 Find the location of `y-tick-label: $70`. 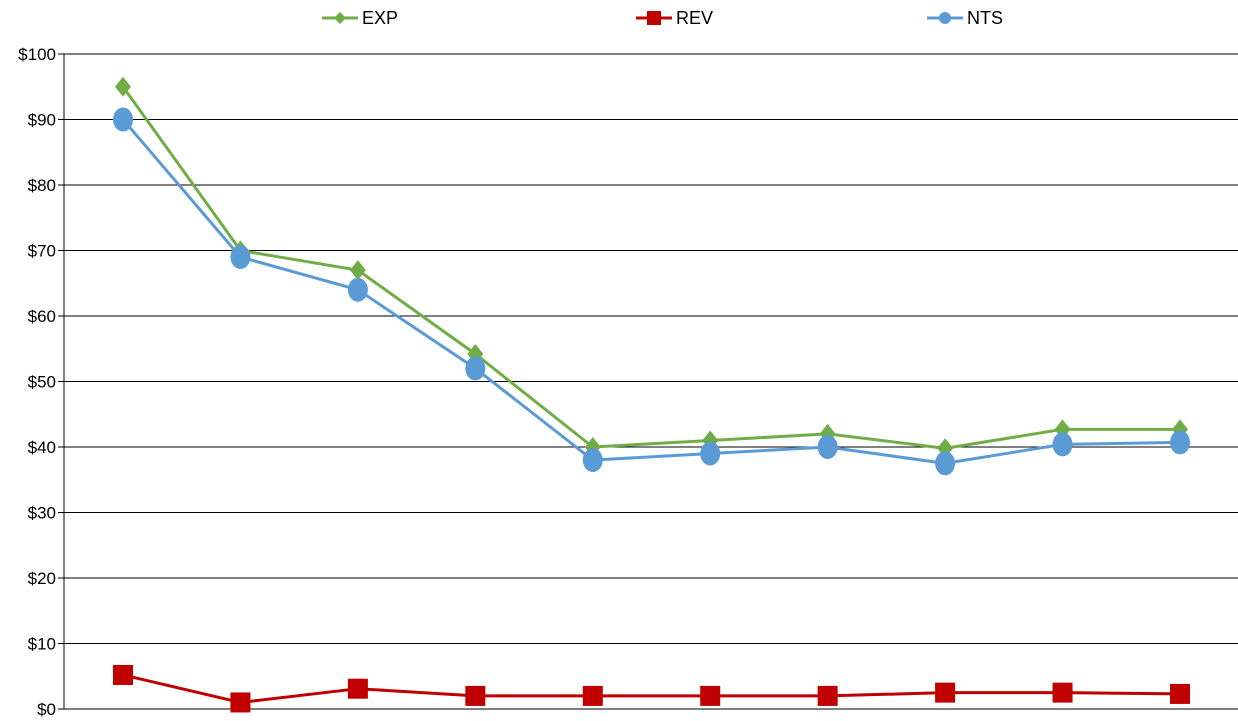

y-tick-label: $70 is located at coordinates (42, 251).